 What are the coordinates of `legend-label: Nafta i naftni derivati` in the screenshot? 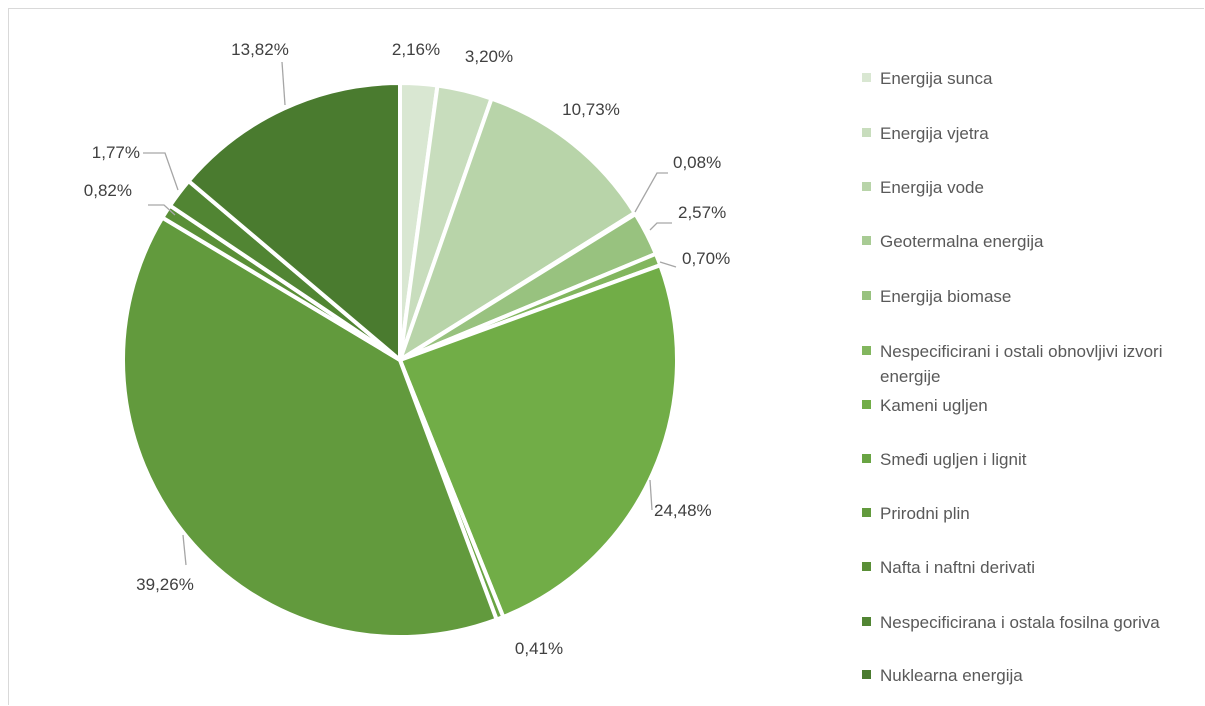 It's located at (957, 567).